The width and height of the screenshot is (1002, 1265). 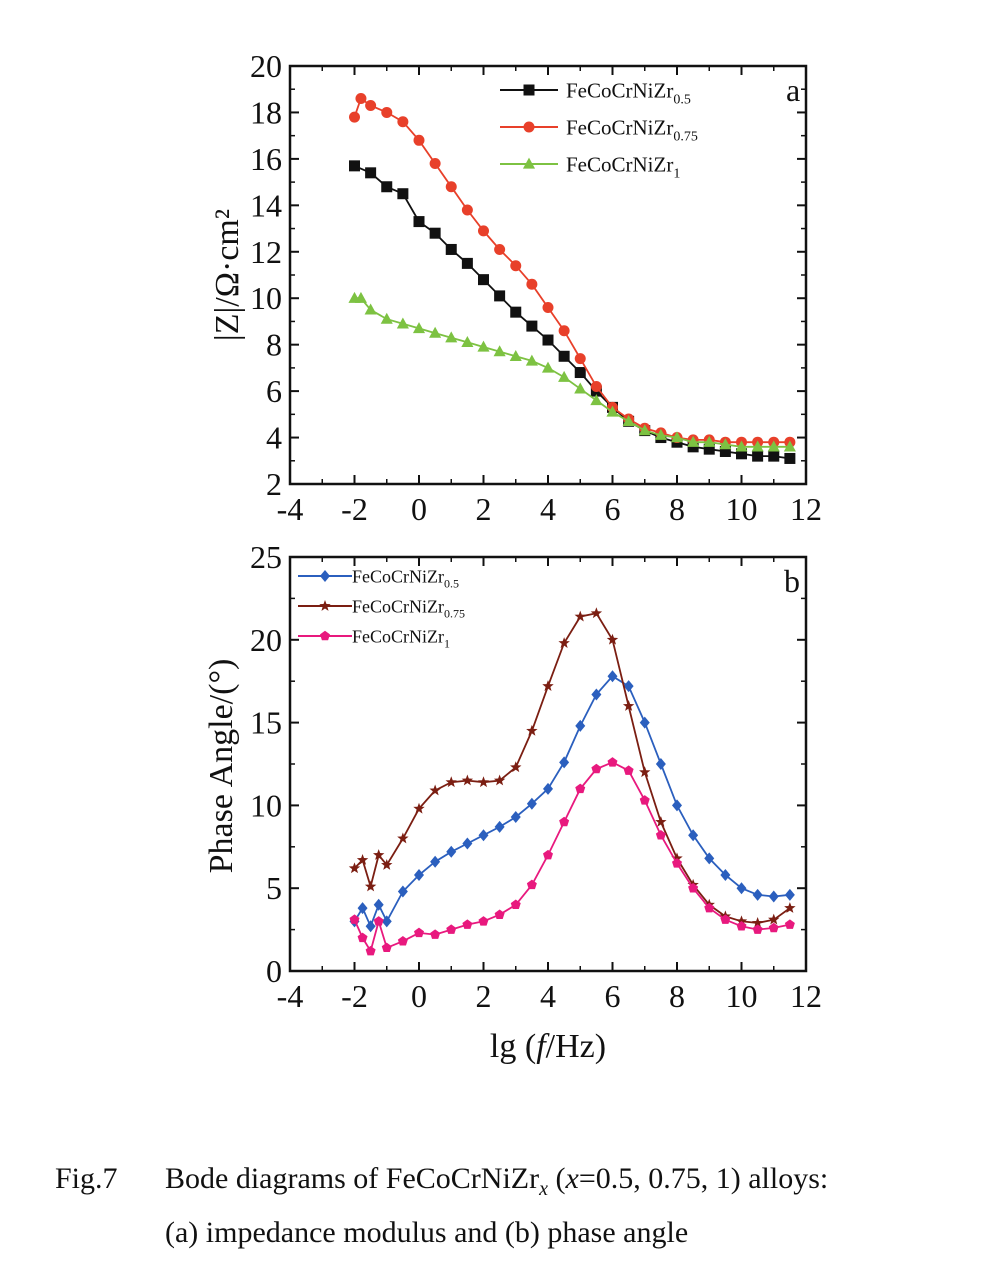 What do you see at coordinates (290, 509) in the screenshot?
I see `x-tick-label: -4` at bounding box center [290, 509].